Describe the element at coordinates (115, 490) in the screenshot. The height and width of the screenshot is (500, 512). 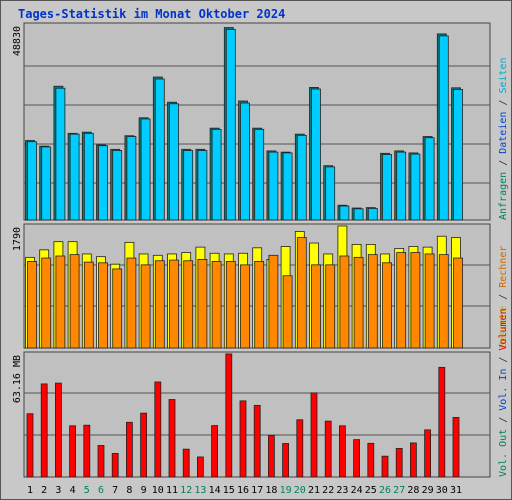
I see `x-tick-label: 7` at that location.